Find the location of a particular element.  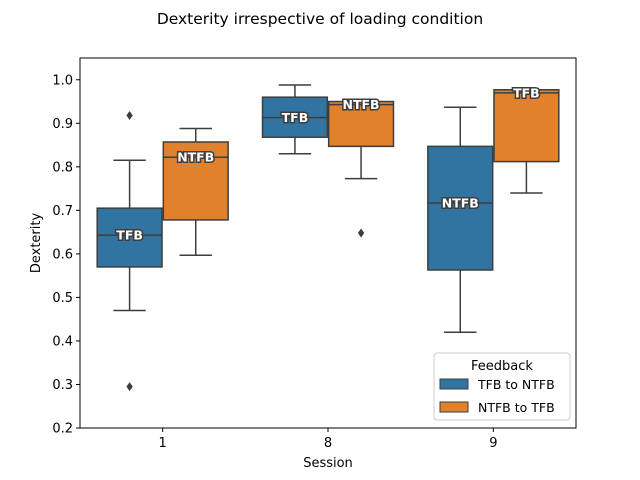

y-axis-label: Dexterity is located at coordinates (36, 243).